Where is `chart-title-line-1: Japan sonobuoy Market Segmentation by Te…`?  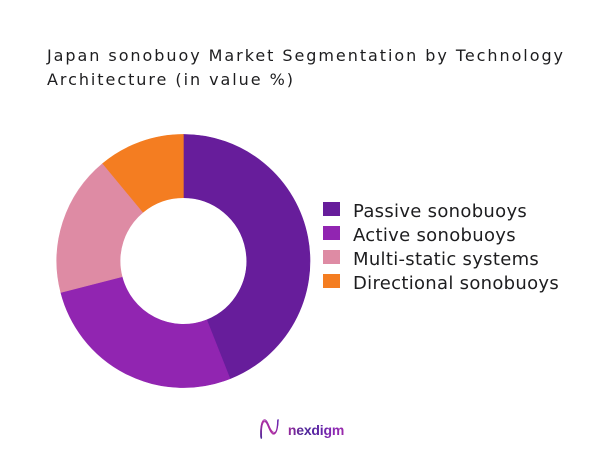
chart-title-line-1: Japan sonobuoy Market Segmentation by Te… is located at coordinates (306, 55).